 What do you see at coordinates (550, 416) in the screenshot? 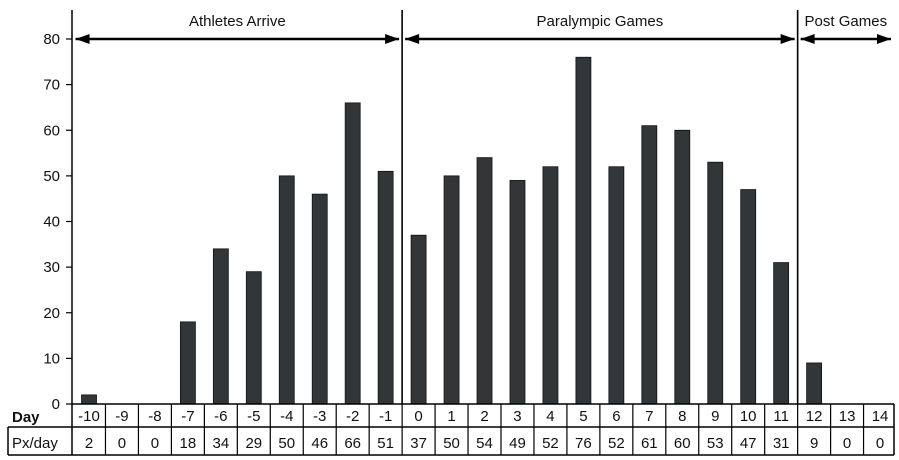
I see `table-cell-day: 4` at bounding box center [550, 416].